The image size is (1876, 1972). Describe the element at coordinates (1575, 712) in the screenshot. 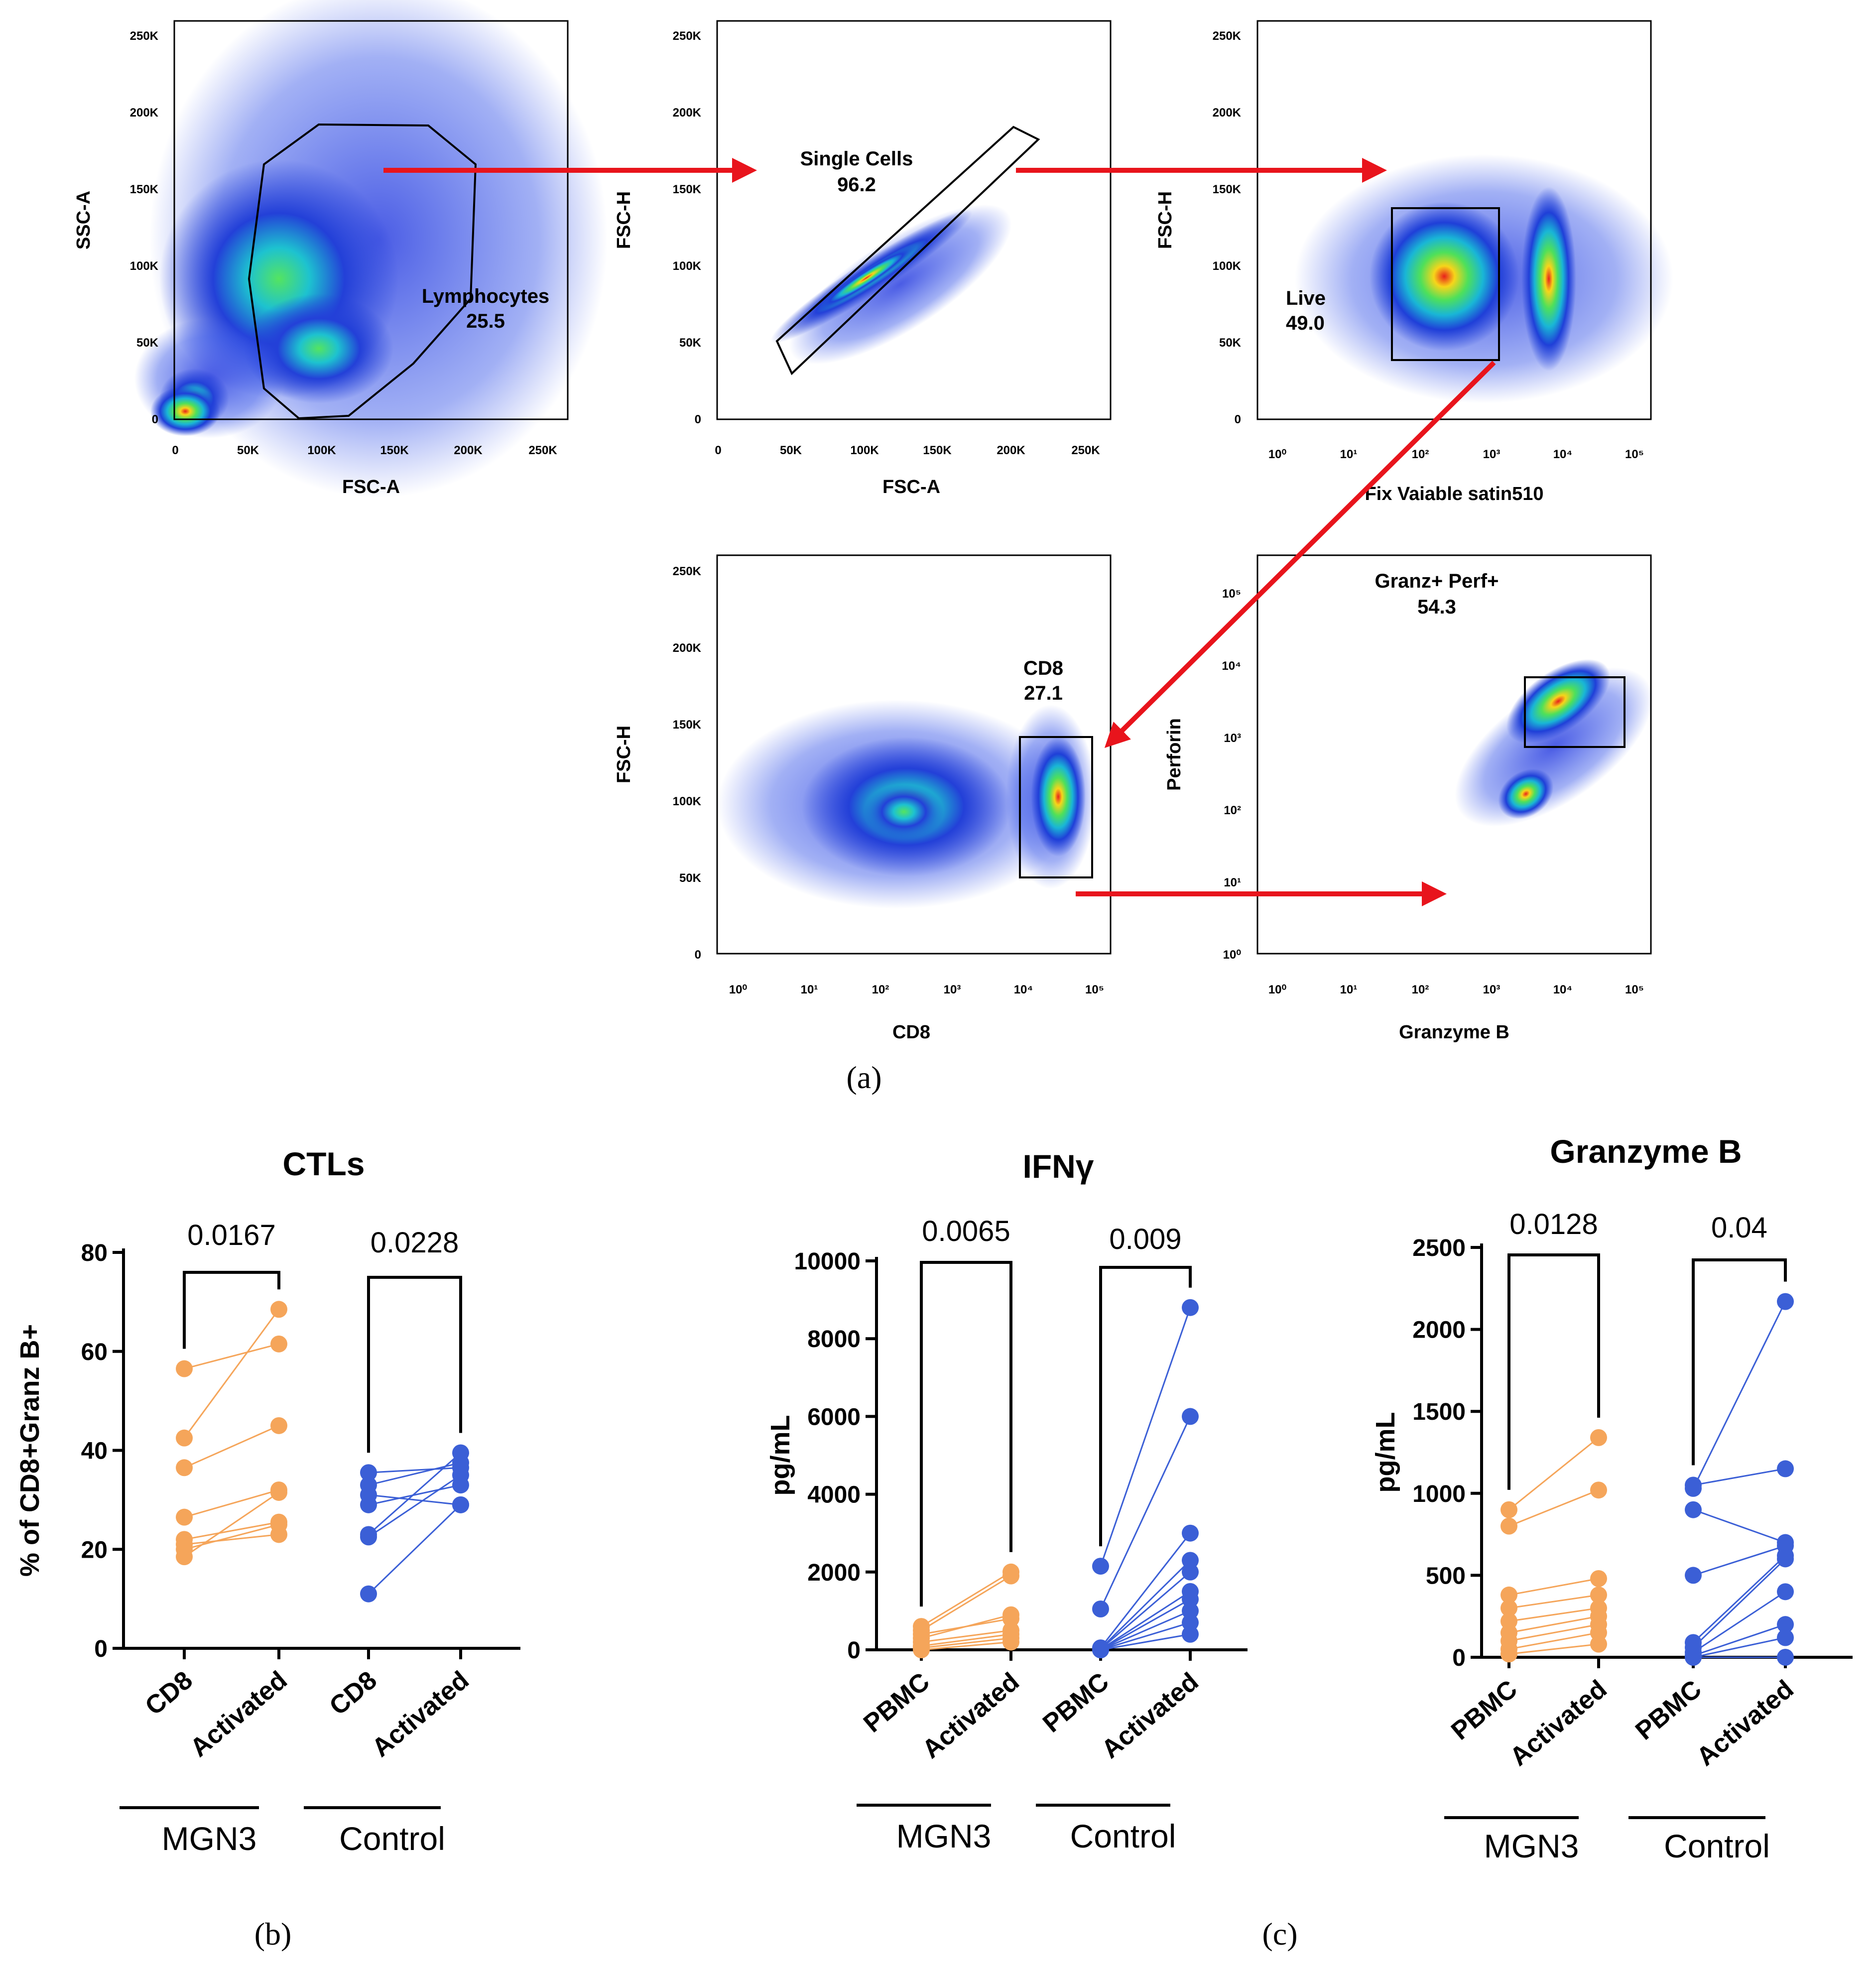

I see `granz-perf-gate` at that location.